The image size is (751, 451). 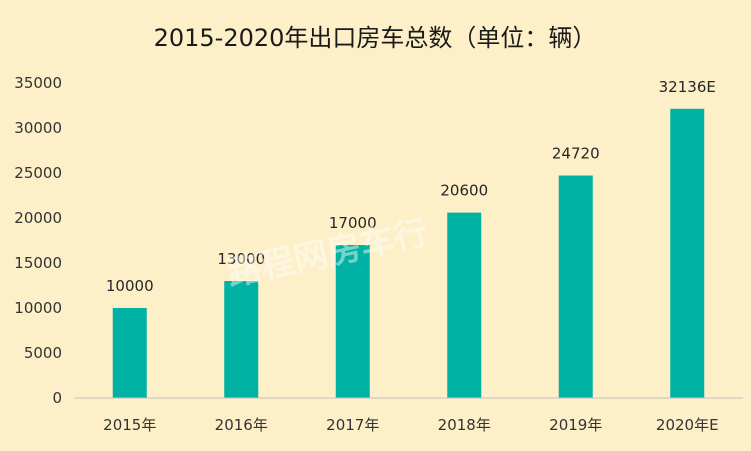 I want to click on bar-value-label: 20600, so click(x=464, y=191).